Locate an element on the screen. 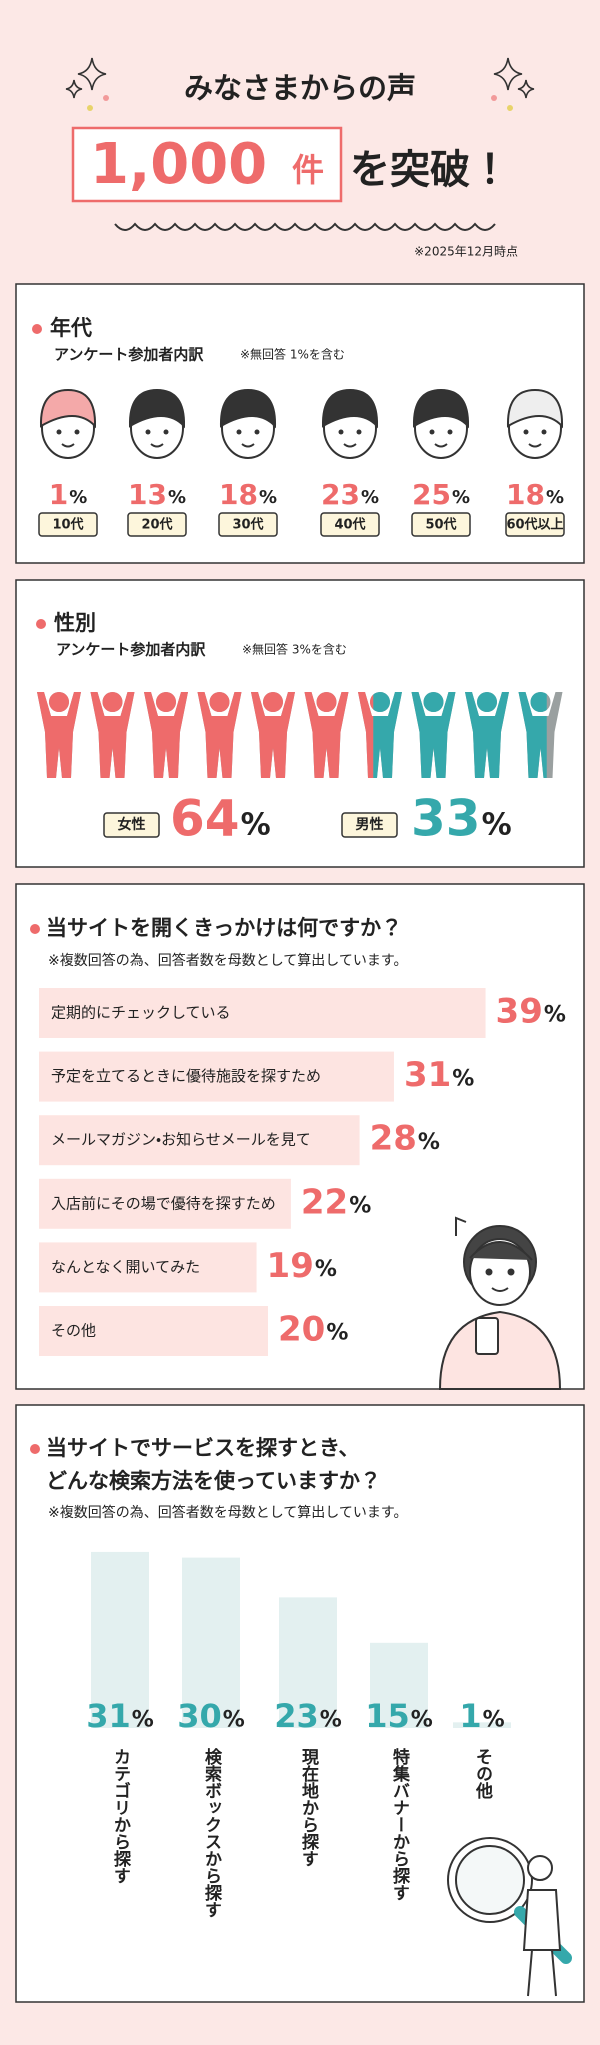 This screenshot has height=2045, width=600. bar-label: カテゴリから探す is located at coordinates (120, 1816).